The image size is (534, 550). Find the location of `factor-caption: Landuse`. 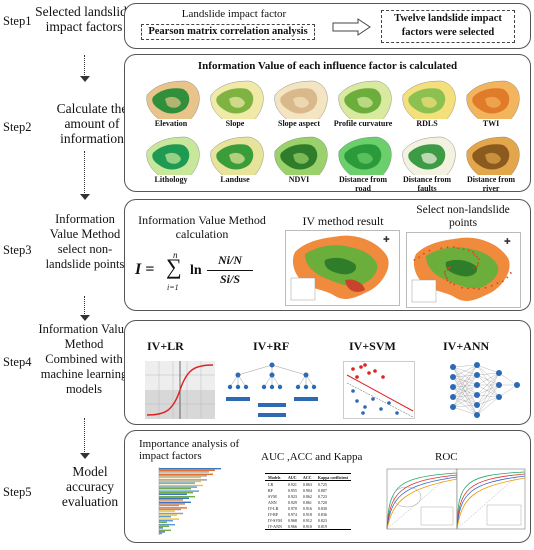

factor-caption: Landuse is located at coordinates (235, 179).